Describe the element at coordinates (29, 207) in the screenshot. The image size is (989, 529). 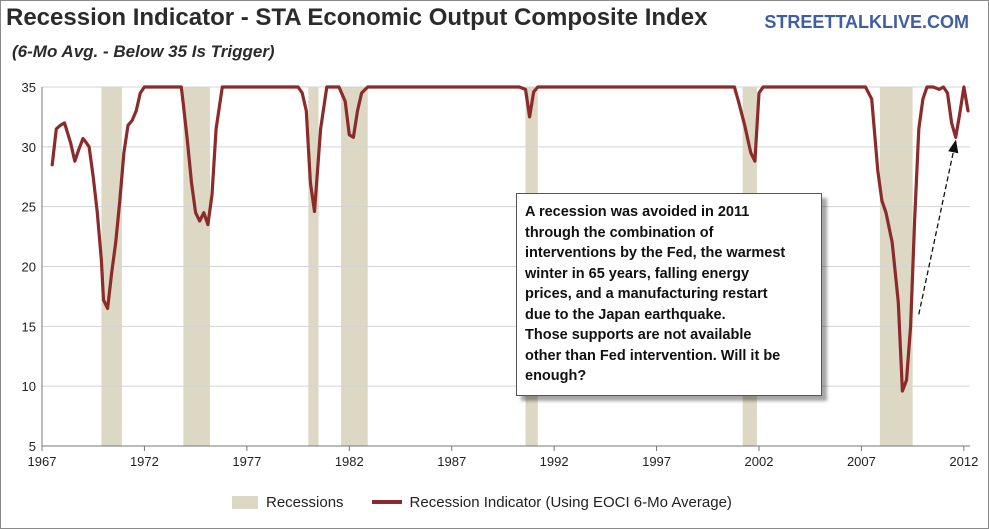
I see `y-tick-label: 25` at that location.